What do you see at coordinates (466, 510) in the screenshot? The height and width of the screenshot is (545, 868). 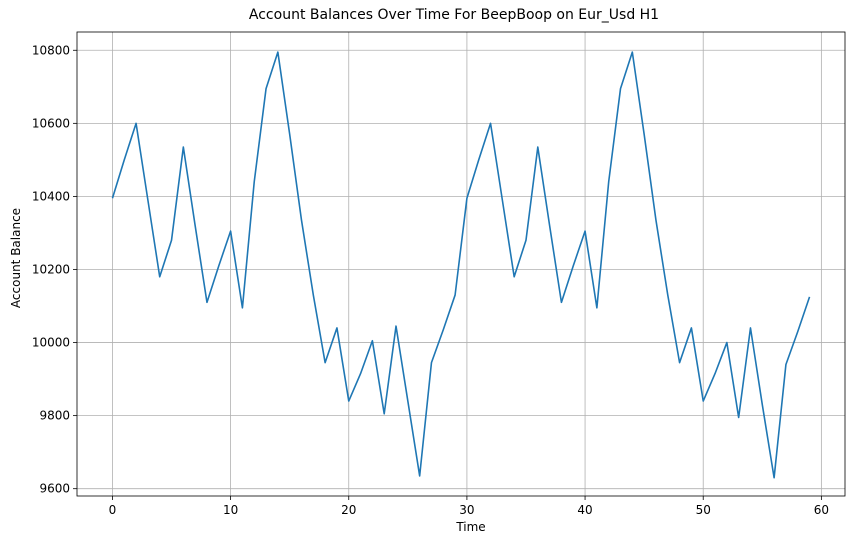 I see `x-tick-label: 30` at bounding box center [466, 510].